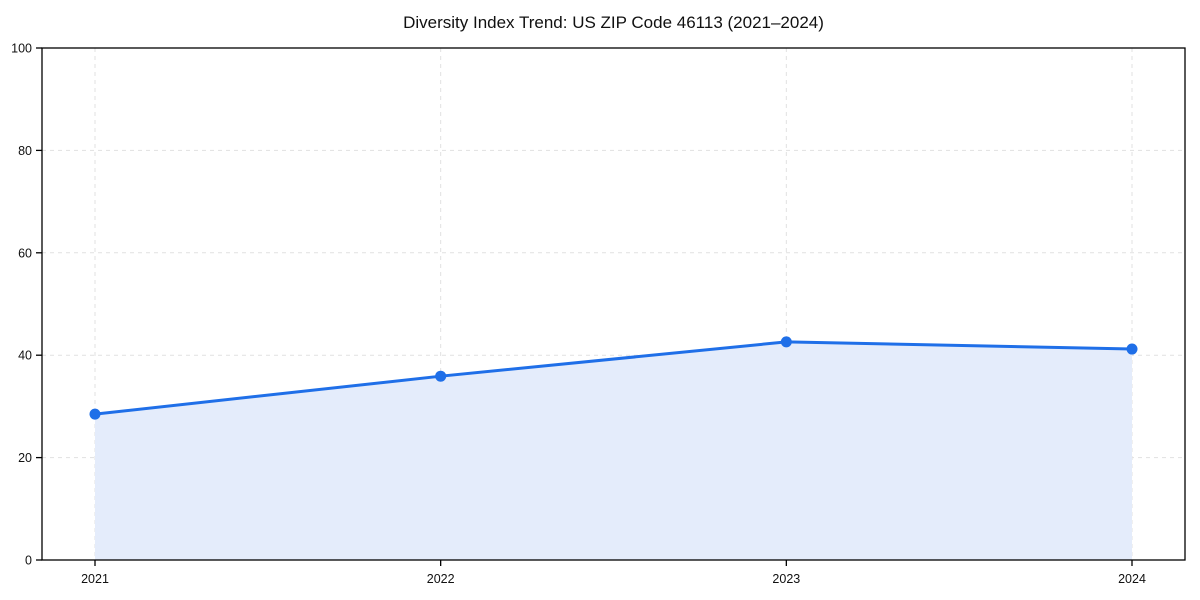 The image size is (1200, 600). Describe the element at coordinates (25, 253) in the screenshot. I see `y-tick-label: 60` at that location.